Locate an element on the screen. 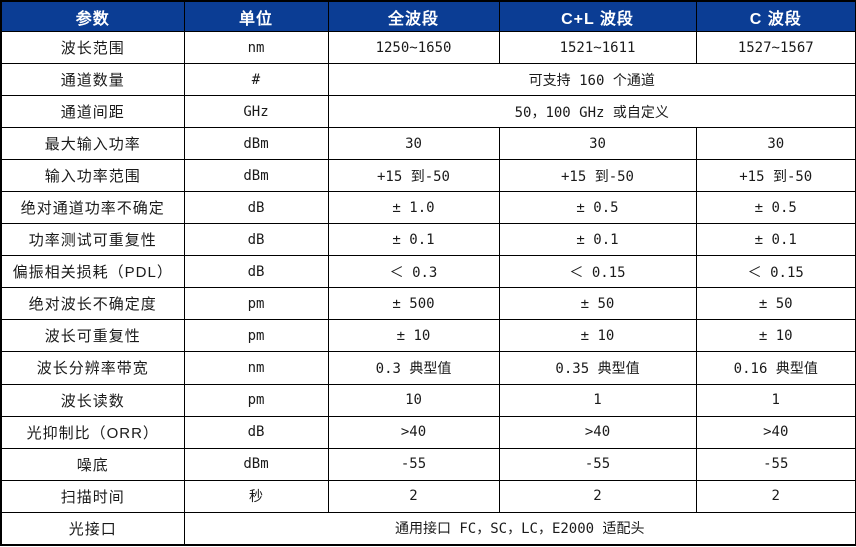 The image size is (856, 547). table-row-input-power-range: 输入功率范围 dBm +15 到-50 +15 到-50 +15 到-50 is located at coordinates (428, 176).